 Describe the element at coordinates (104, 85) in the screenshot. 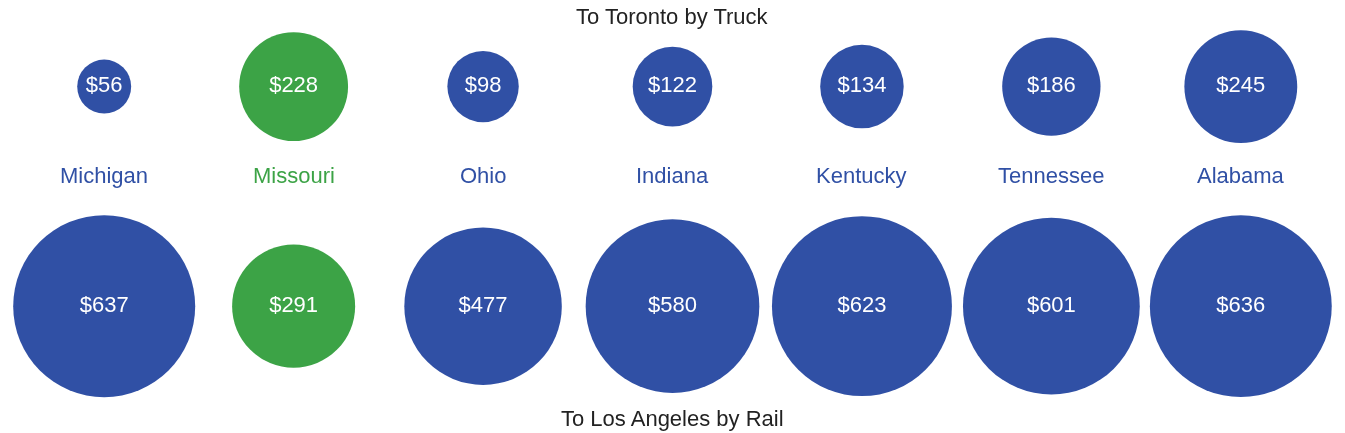

I see `data-label: $56` at that location.